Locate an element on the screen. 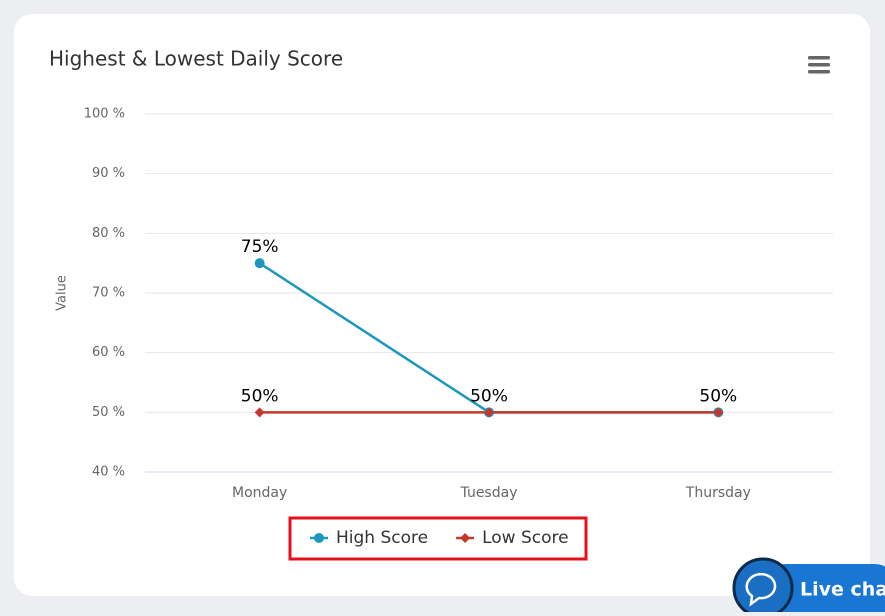  data-label: 75% is located at coordinates (260, 247).